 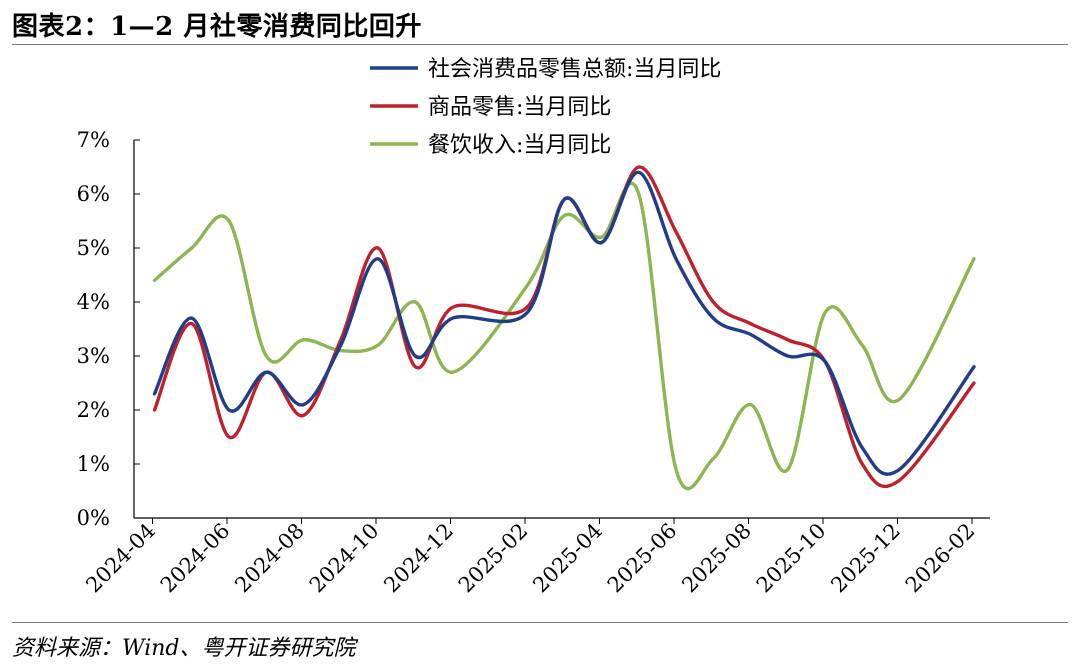 I want to click on title-divider, so click(x=540, y=44).